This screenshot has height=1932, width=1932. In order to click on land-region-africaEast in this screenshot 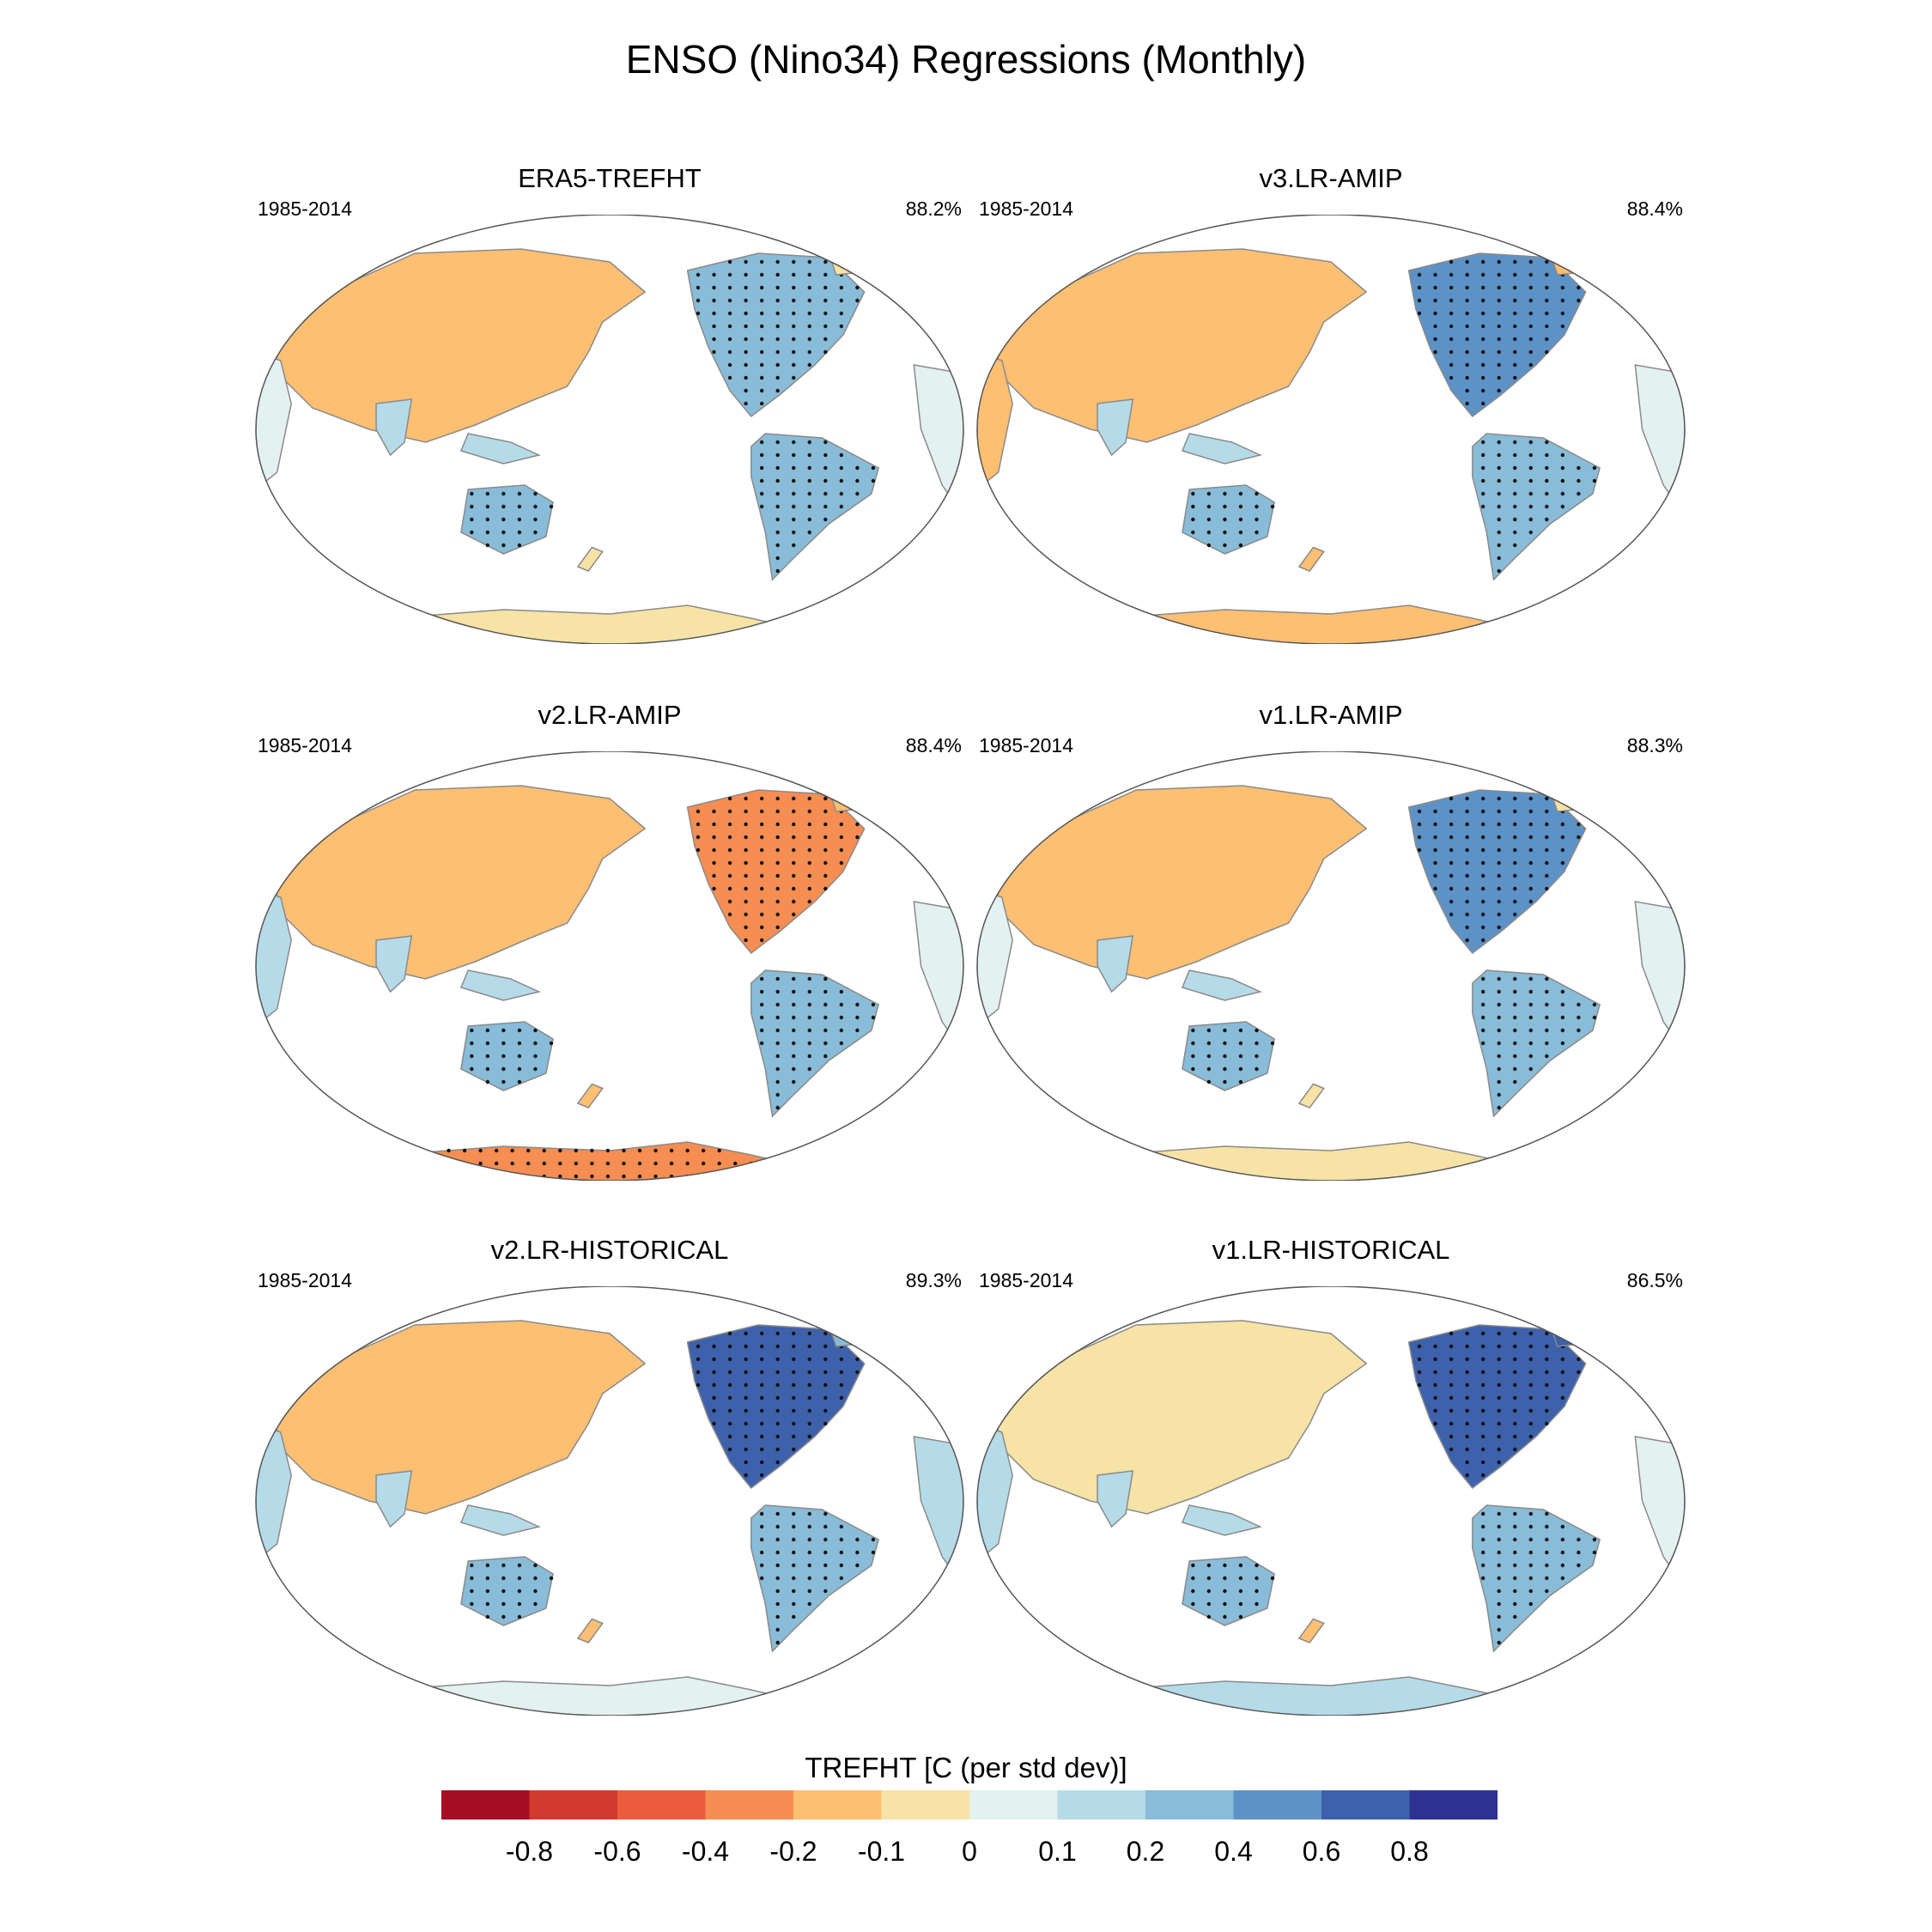, I will do `click(274, 1492)`.